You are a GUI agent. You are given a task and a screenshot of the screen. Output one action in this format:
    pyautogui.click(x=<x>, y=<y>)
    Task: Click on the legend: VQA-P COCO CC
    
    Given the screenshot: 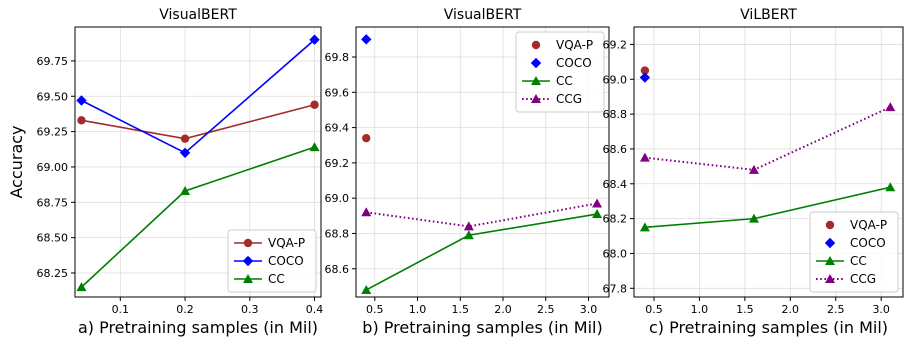 What is the action you would take?
    pyautogui.click(x=272, y=261)
    